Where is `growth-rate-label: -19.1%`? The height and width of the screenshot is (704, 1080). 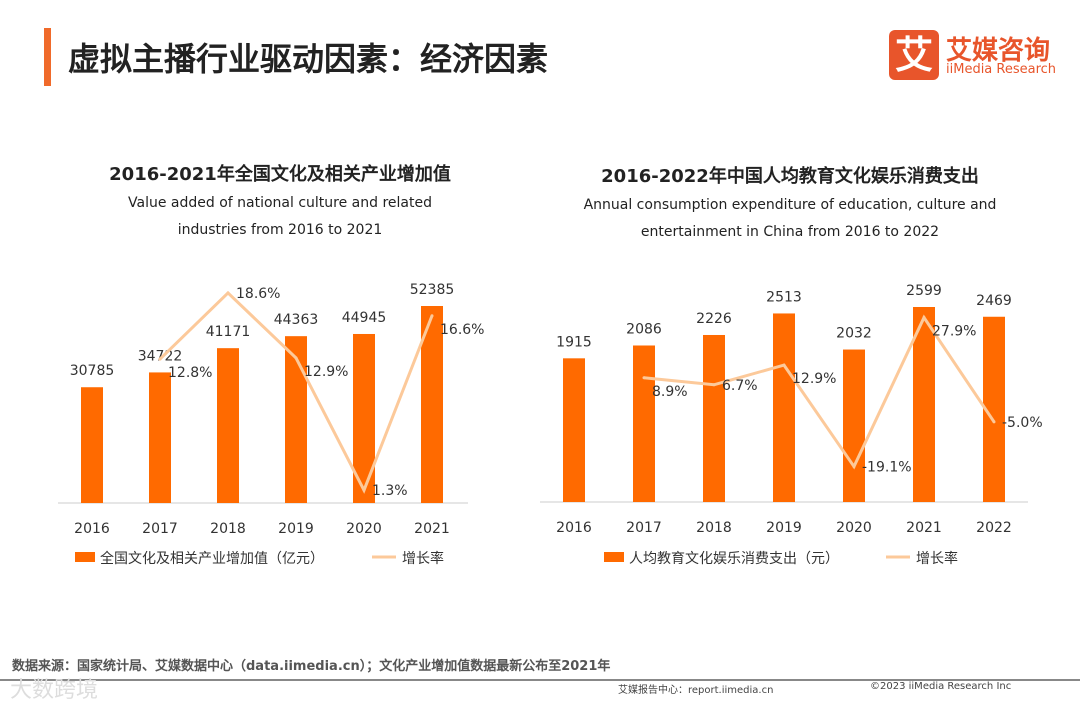 growth-rate-label: -19.1% is located at coordinates (887, 468).